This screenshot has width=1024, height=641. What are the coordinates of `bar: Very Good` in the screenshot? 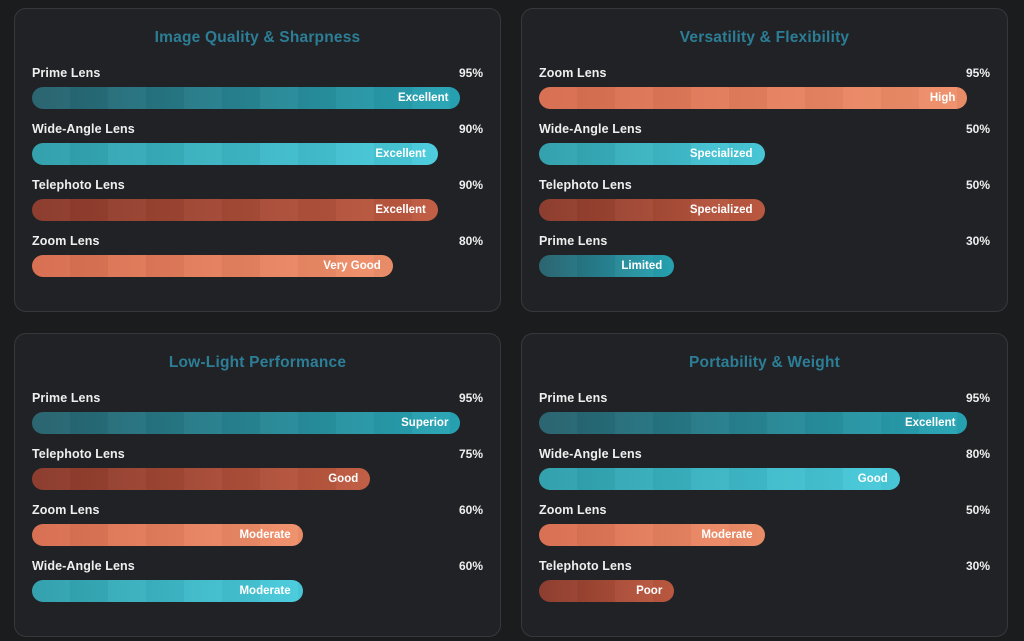 It's located at (212, 266).